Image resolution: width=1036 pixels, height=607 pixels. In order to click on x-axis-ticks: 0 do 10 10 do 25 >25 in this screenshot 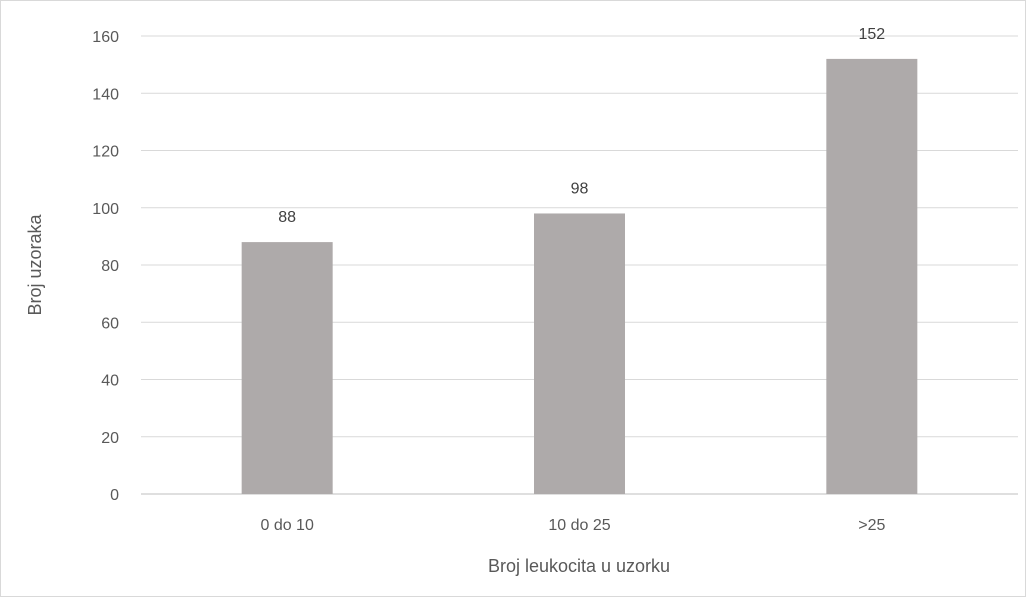, I will do `click(572, 525)`.